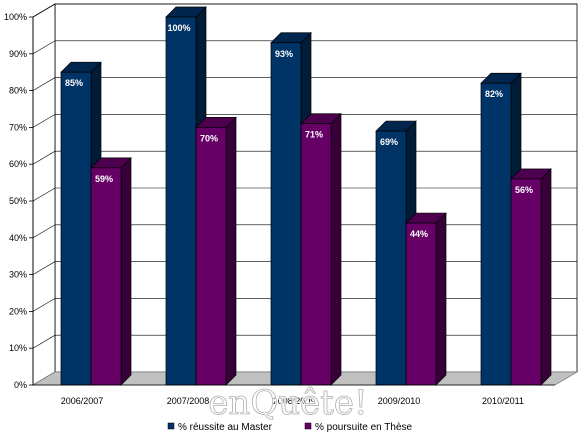  I want to click on bar-poursuite-these: 71%, so click(321, 249).